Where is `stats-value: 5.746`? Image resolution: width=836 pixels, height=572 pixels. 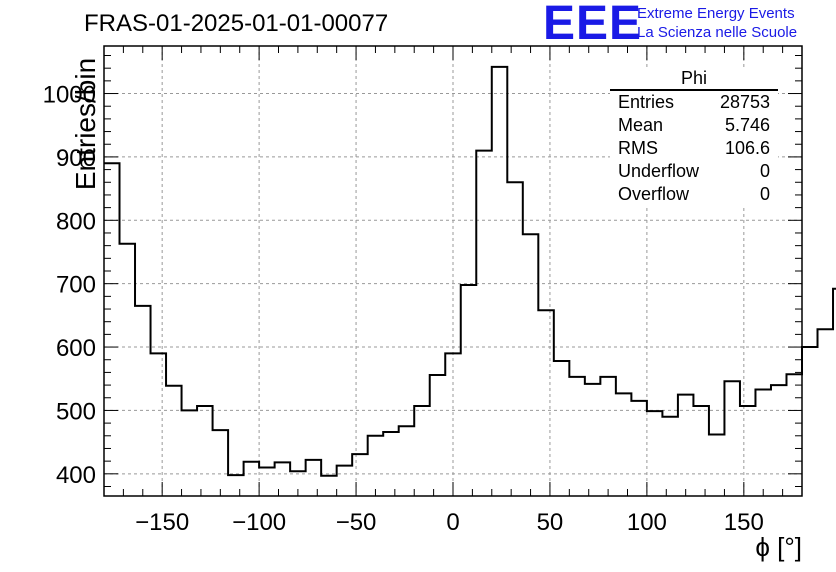
stats-value: 5.746 is located at coordinates (747, 125).